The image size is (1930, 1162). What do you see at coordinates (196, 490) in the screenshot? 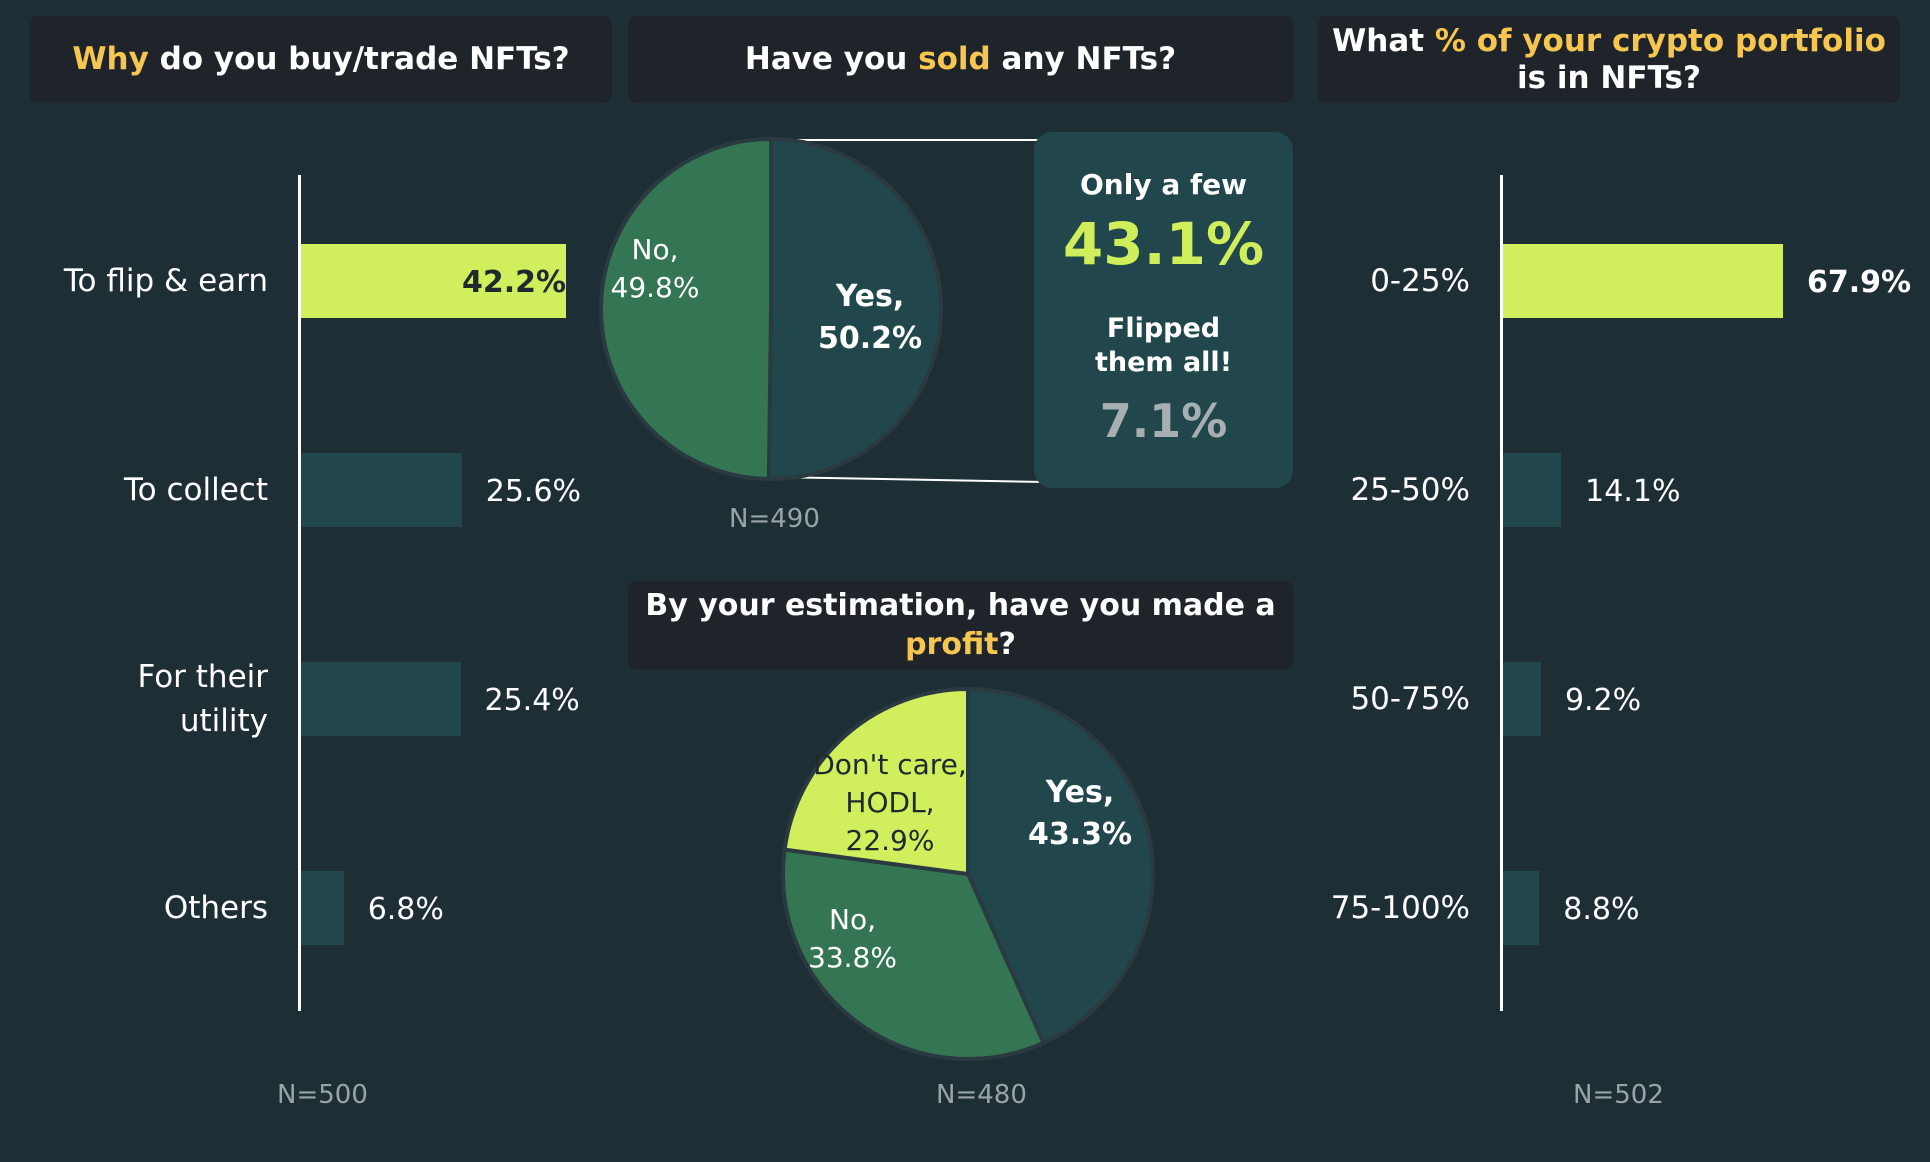
I see `bar-category-label: To collect` at bounding box center [196, 490].